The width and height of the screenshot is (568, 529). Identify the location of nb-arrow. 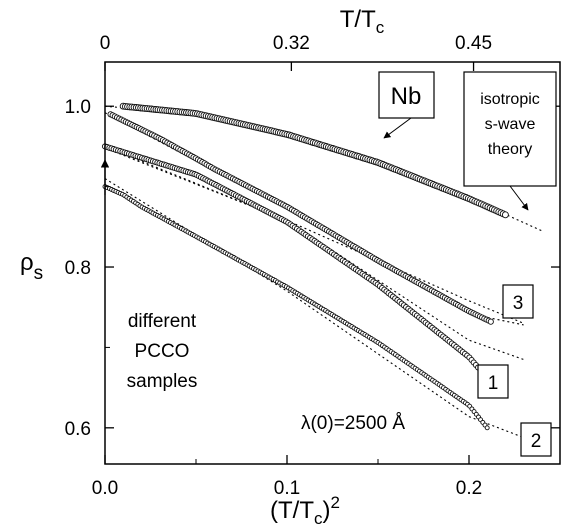
(397, 128).